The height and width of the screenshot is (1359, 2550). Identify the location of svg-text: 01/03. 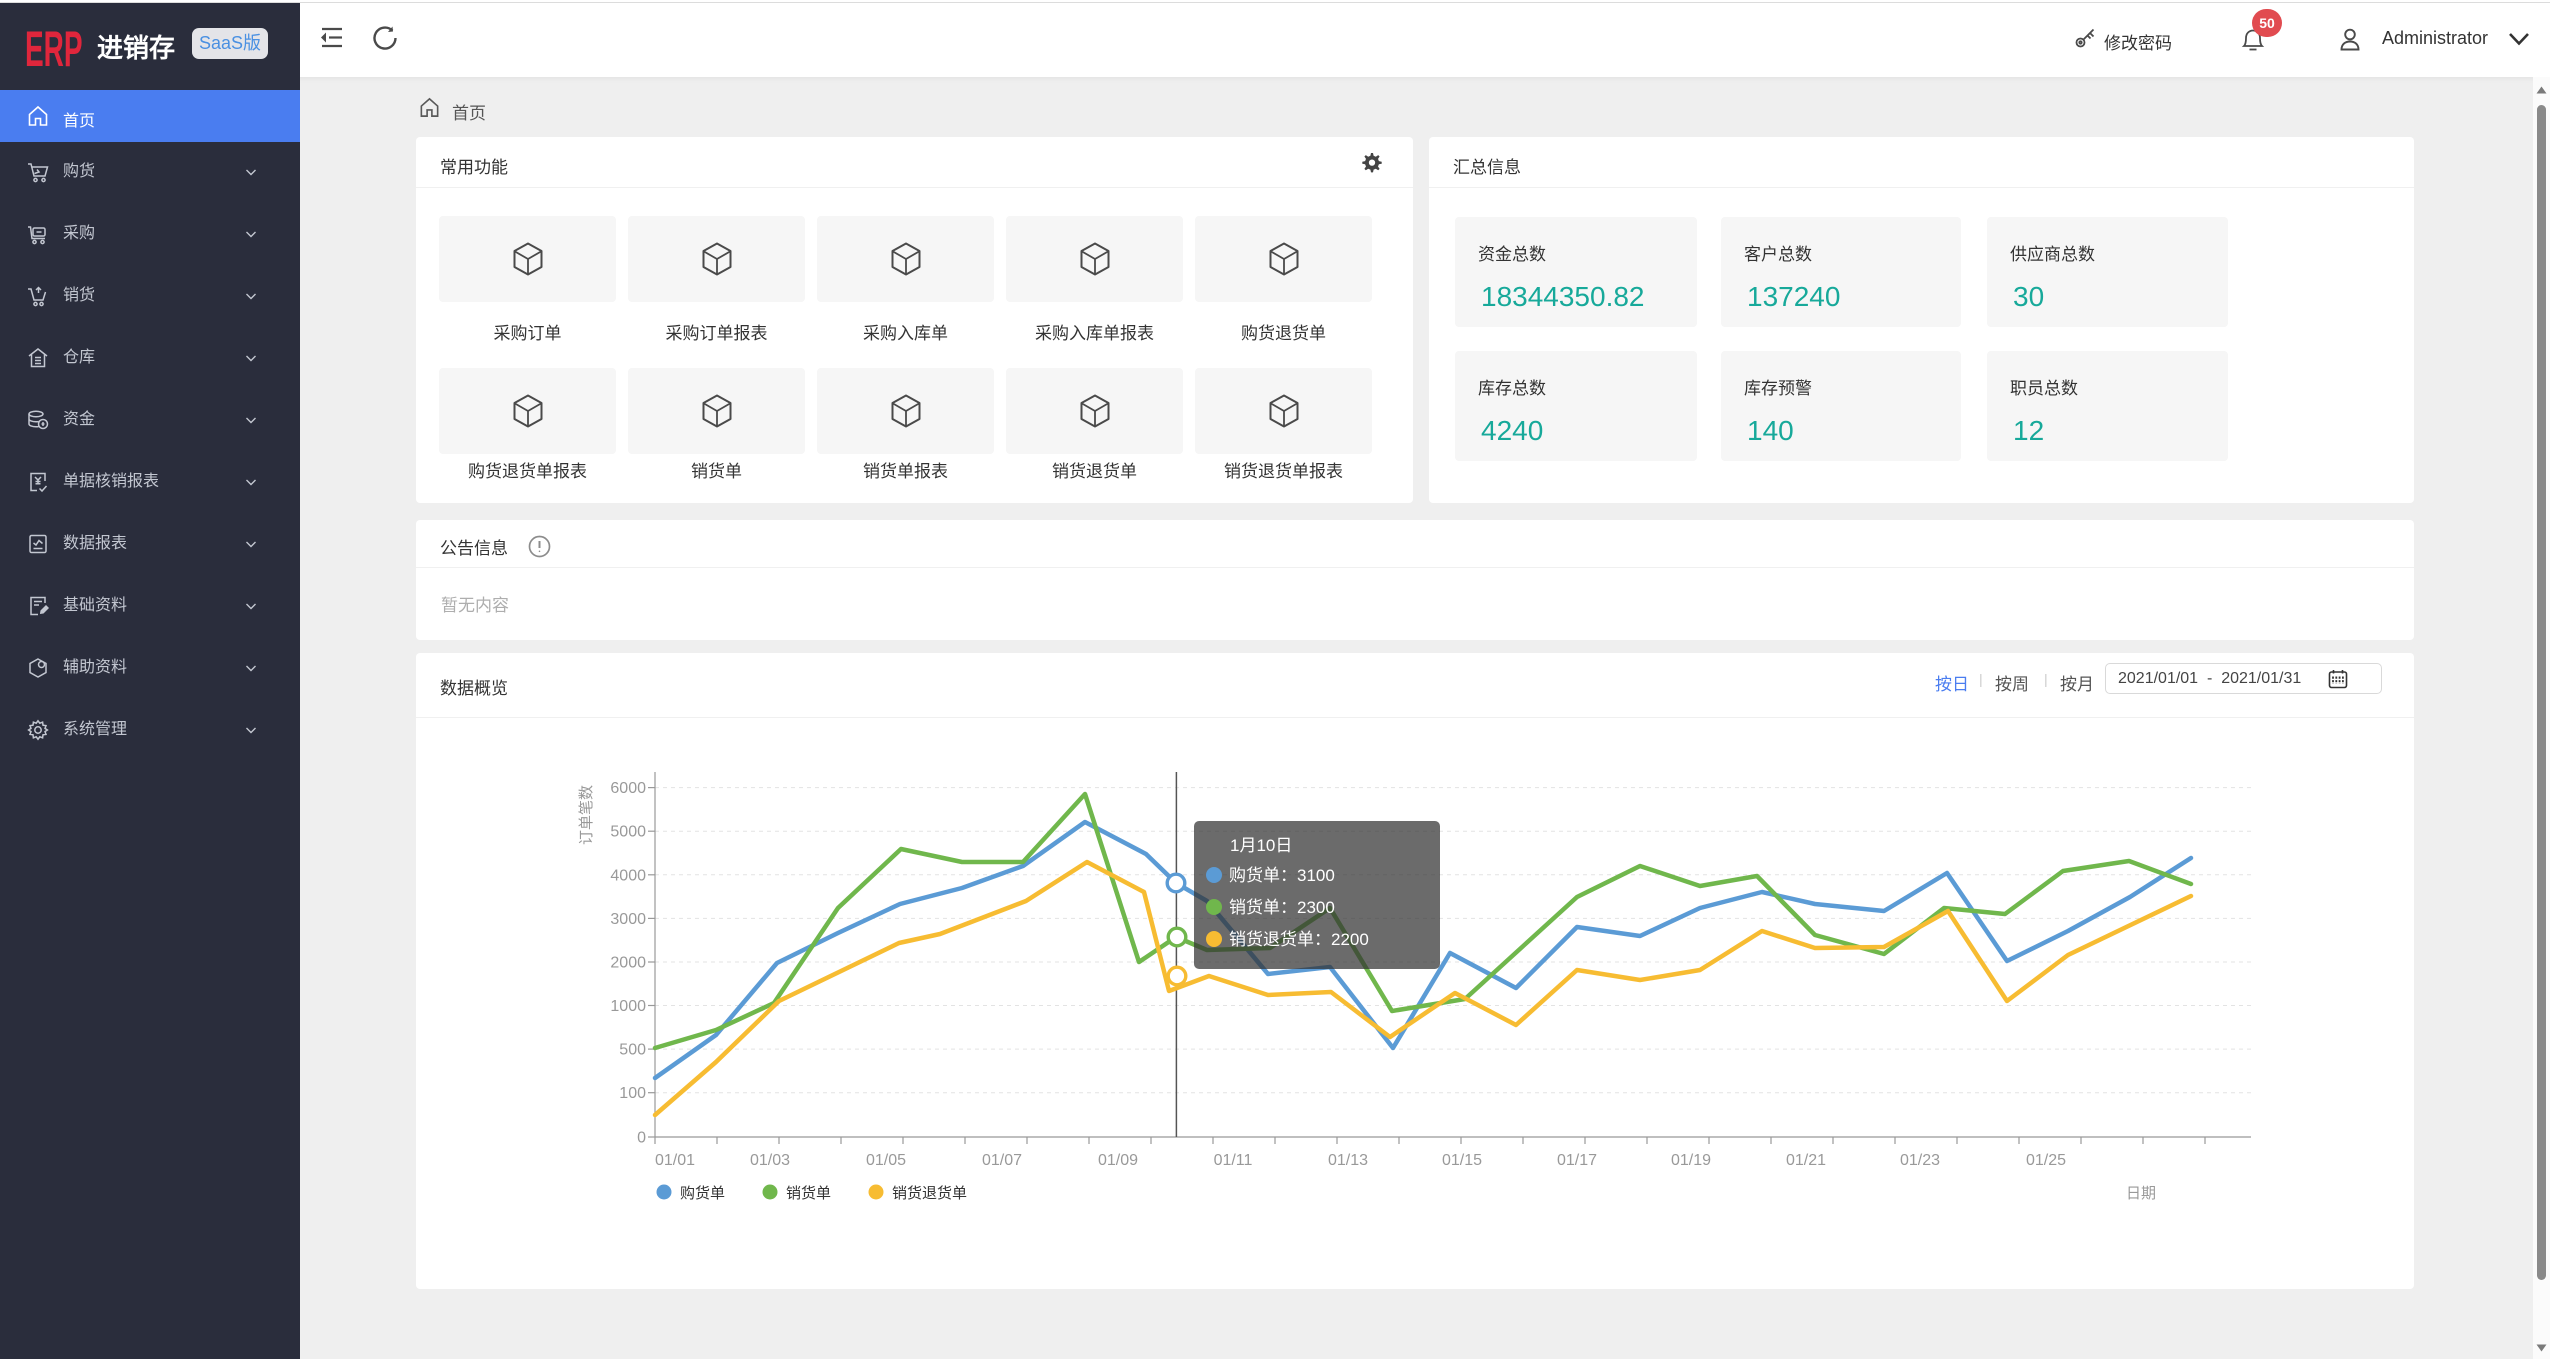
(770, 1160).